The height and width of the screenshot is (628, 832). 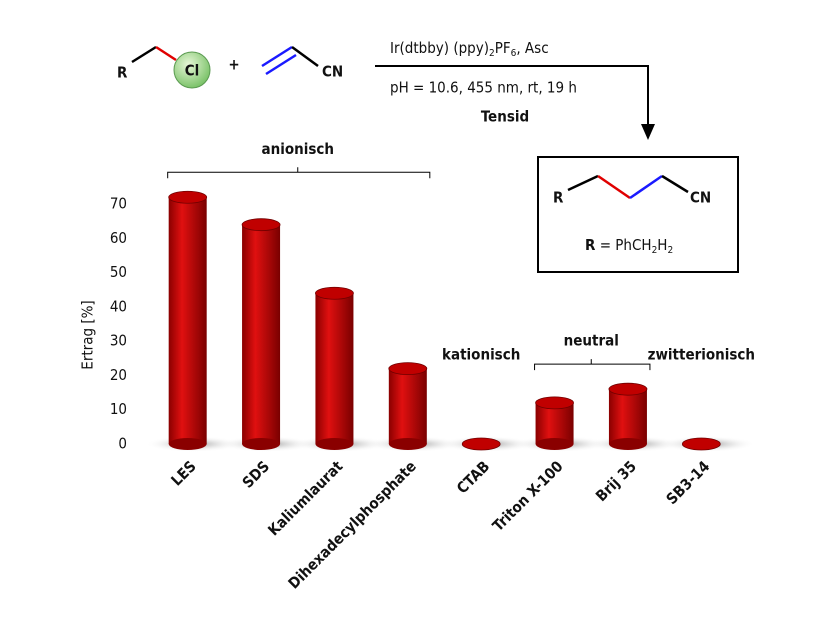 What do you see at coordinates (648, 132) in the screenshot?
I see `arrow-head` at bounding box center [648, 132].